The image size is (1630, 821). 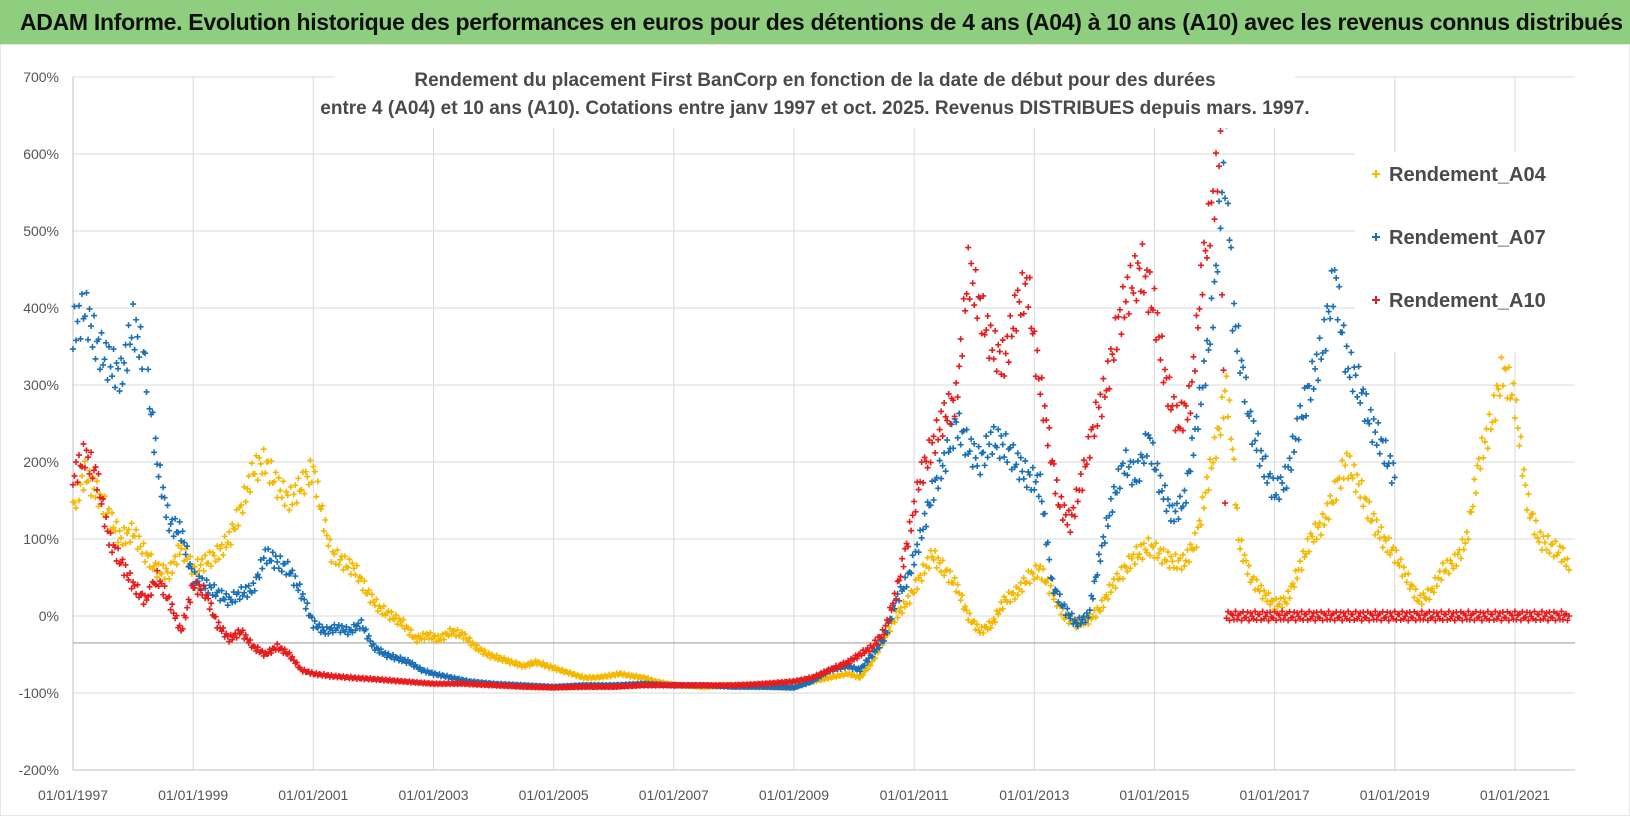 What do you see at coordinates (41, 77) in the screenshot?
I see `y-tick-label: 700%` at bounding box center [41, 77].